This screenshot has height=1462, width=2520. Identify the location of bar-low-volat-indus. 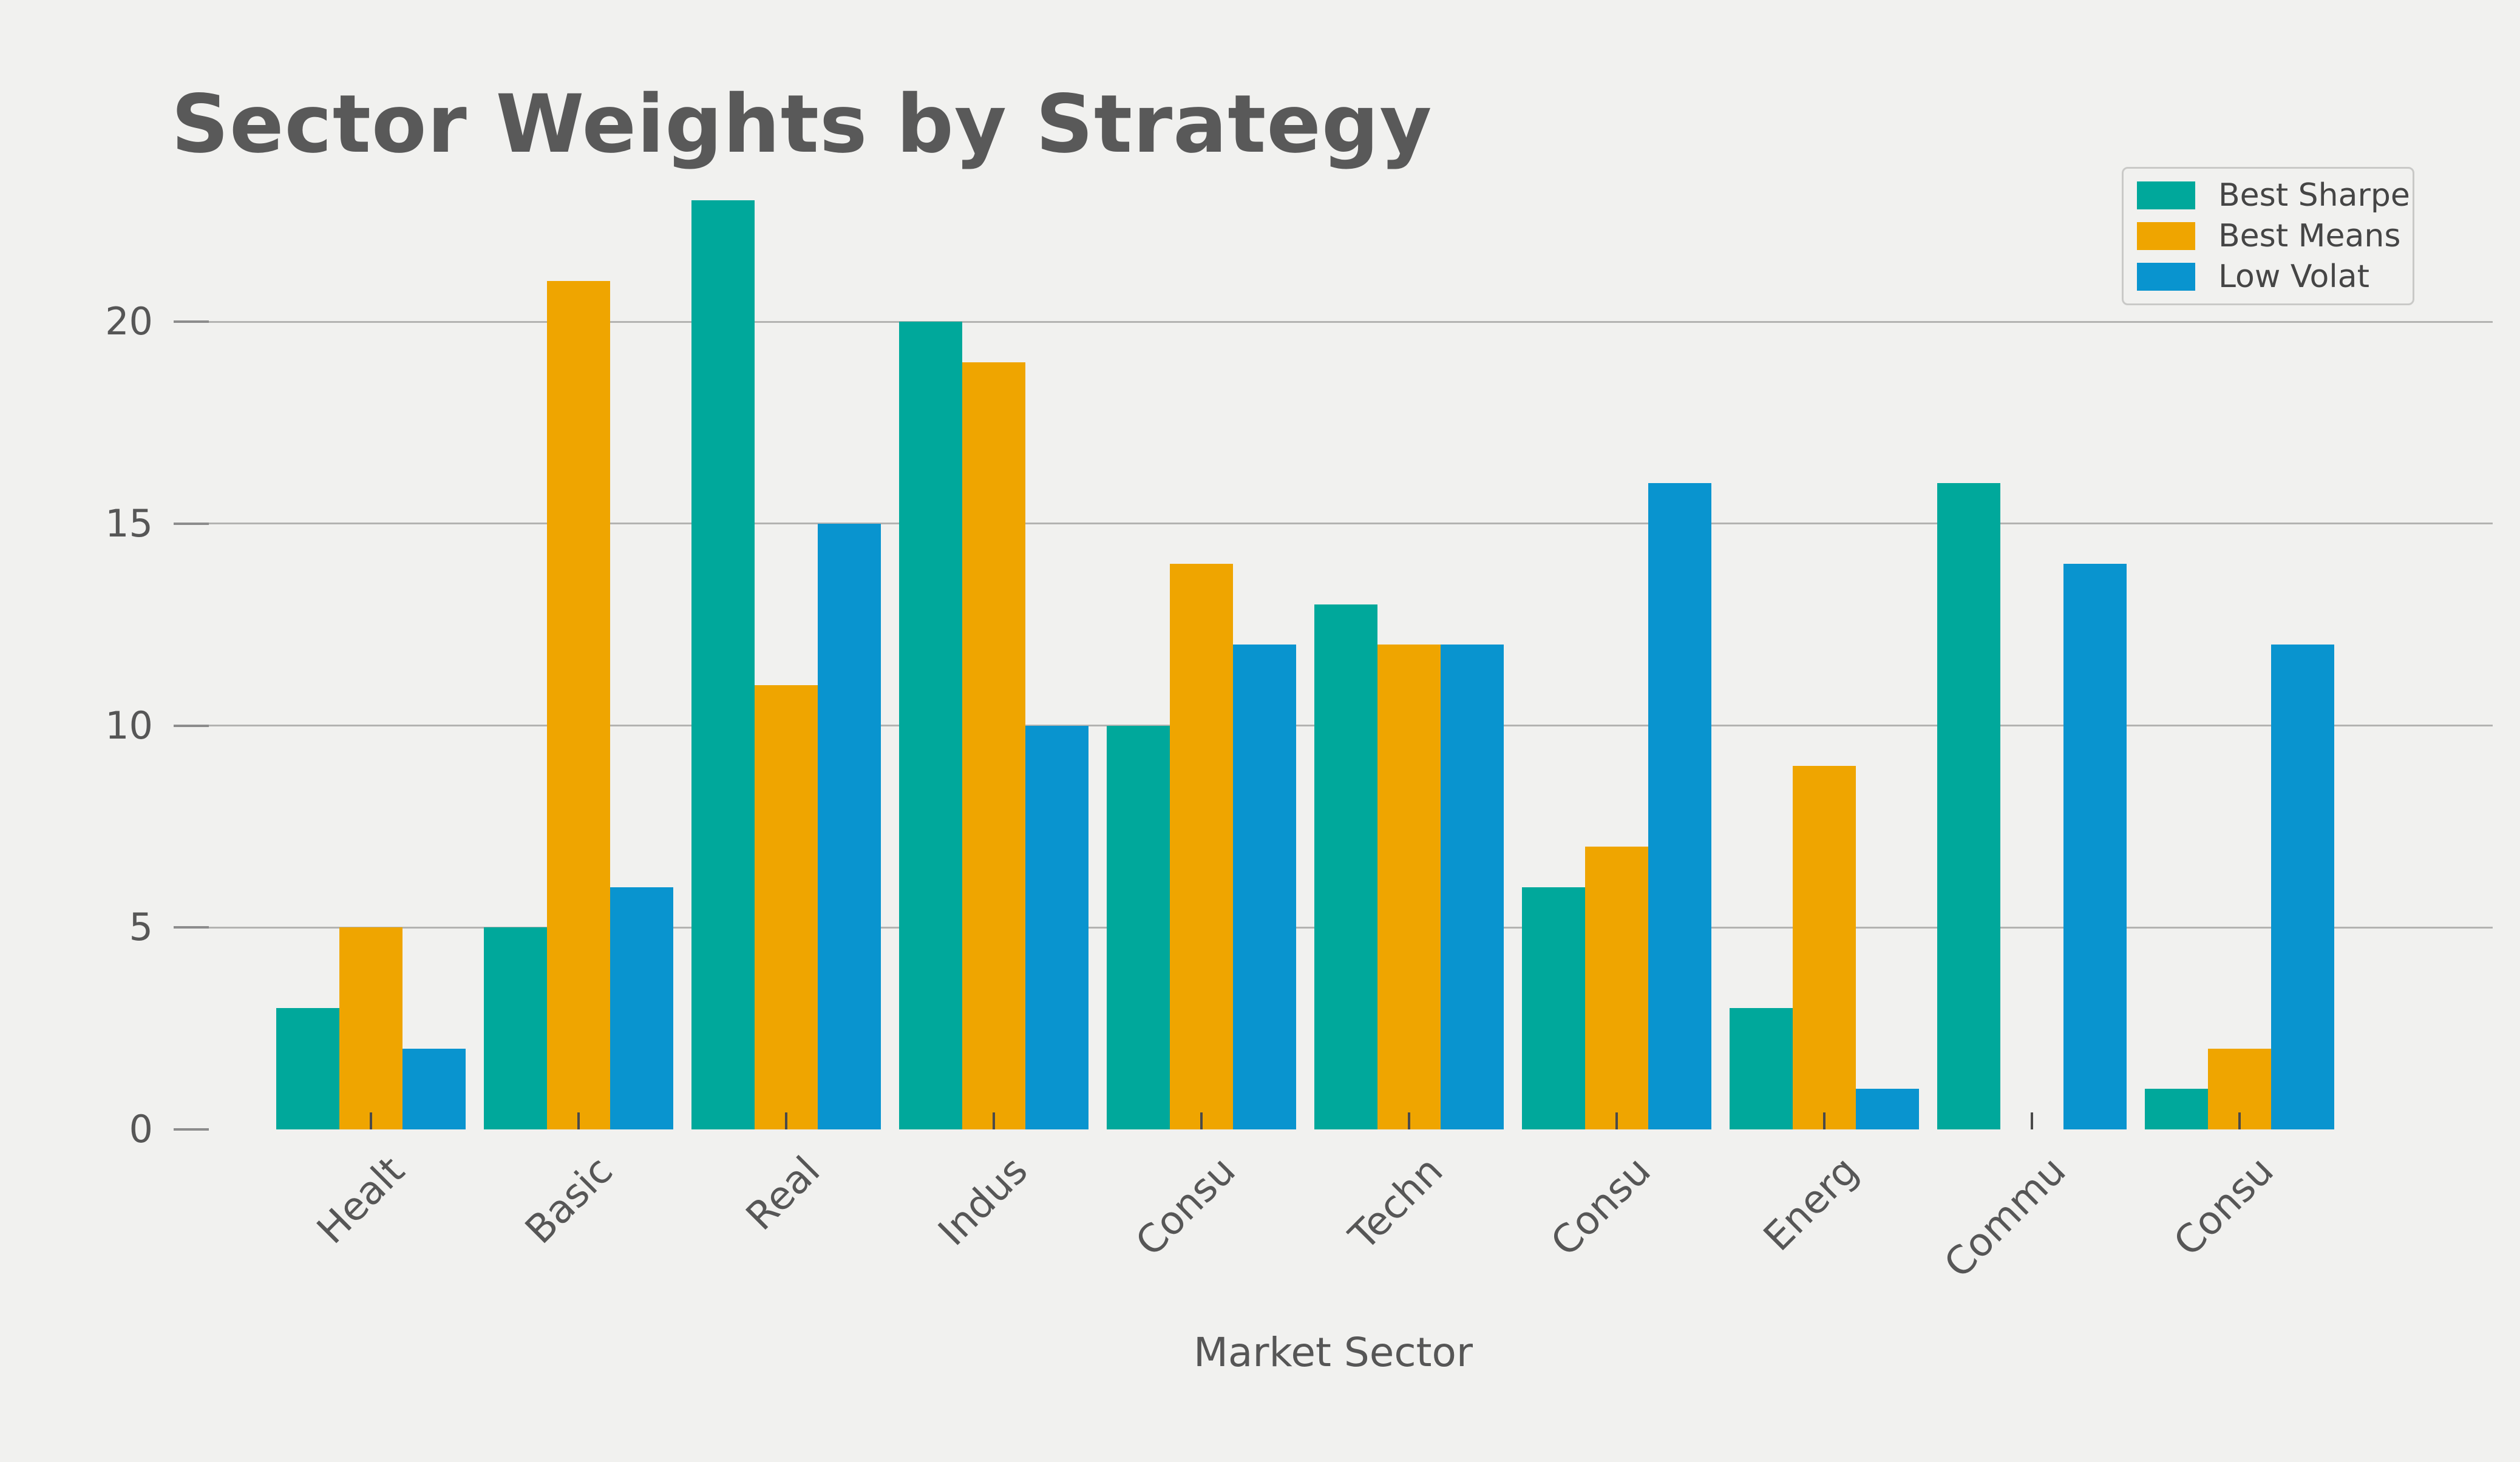
(1056, 927).